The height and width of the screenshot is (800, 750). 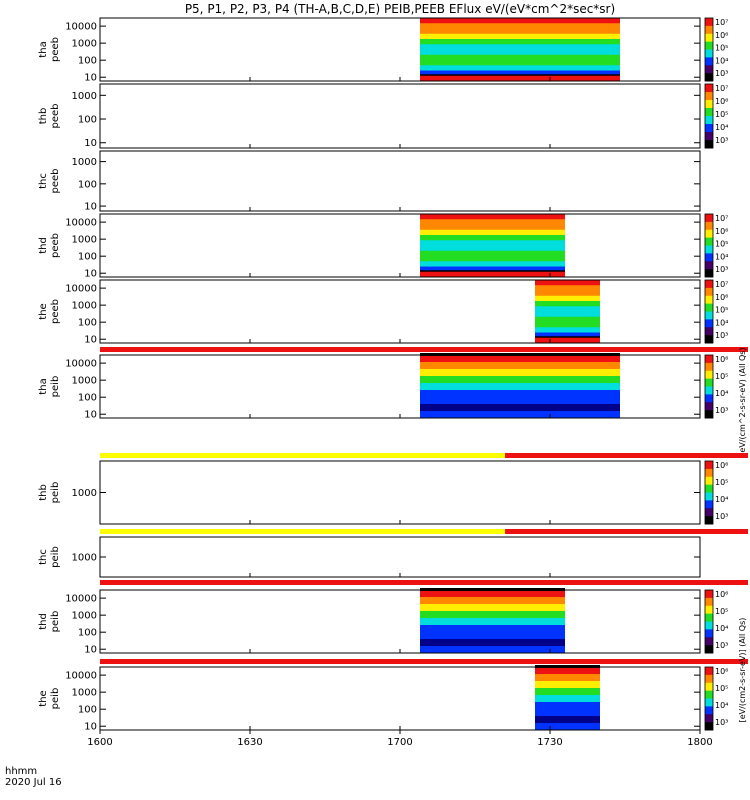 What do you see at coordinates (359, 759) in the screenshot?
I see `time-axis: hhmm 2020 Jul 16 1600 1630 1700 1730 1800` at bounding box center [359, 759].